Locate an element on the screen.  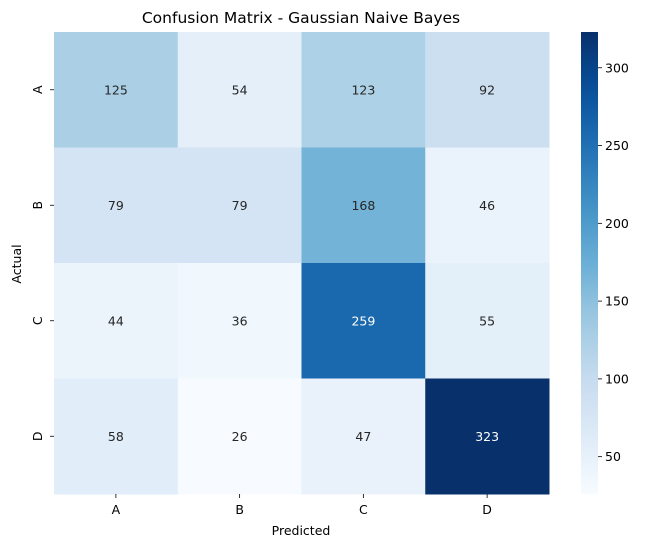
y-tick-label: C is located at coordinates (37, 320).